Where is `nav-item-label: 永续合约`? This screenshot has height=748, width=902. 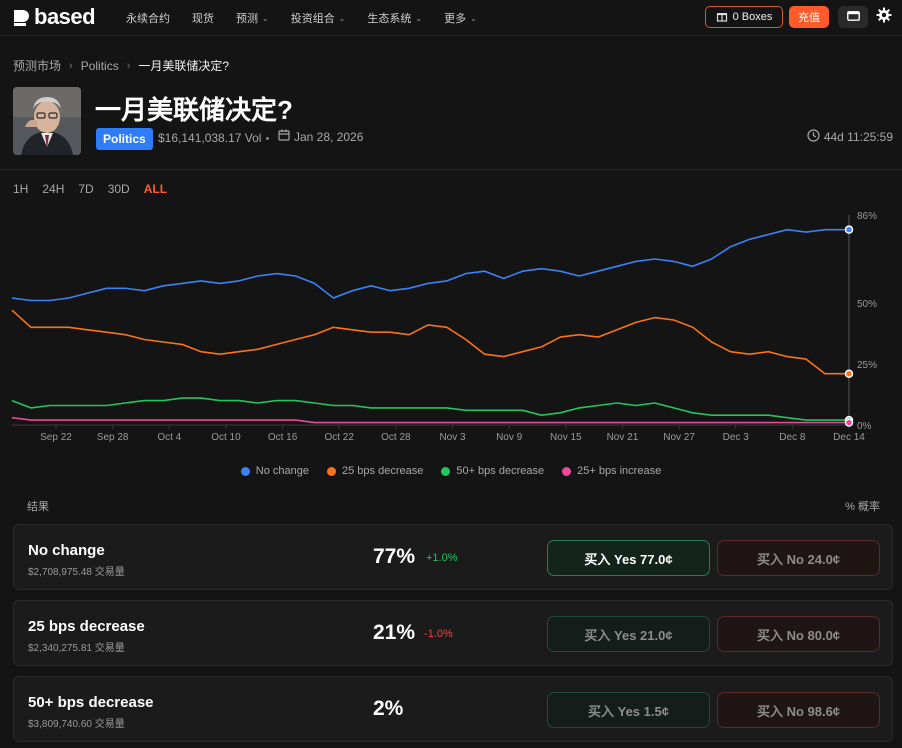
nav-item-label: 永续合约 is located at coordinates (148, 19).